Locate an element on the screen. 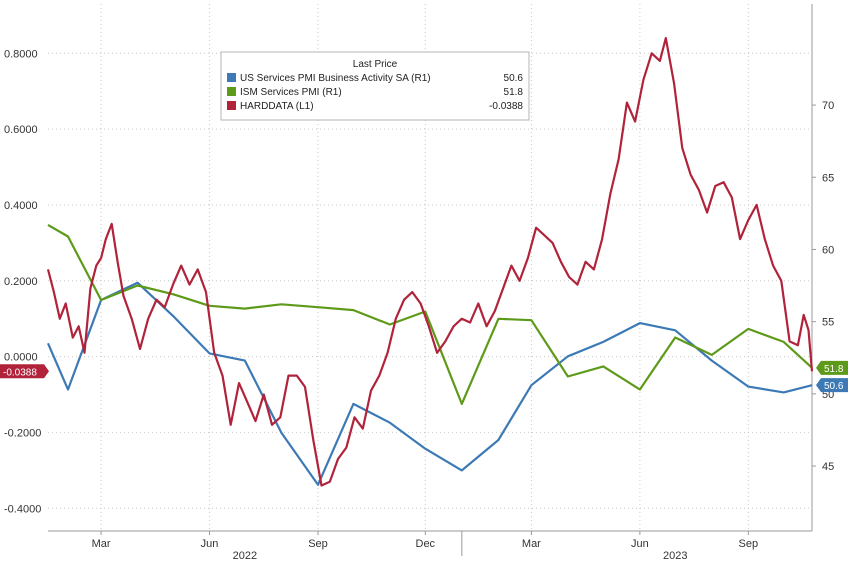 The image size is (848, 561). legend-entry-value: 51.8 is located at coordinates (514, 92).